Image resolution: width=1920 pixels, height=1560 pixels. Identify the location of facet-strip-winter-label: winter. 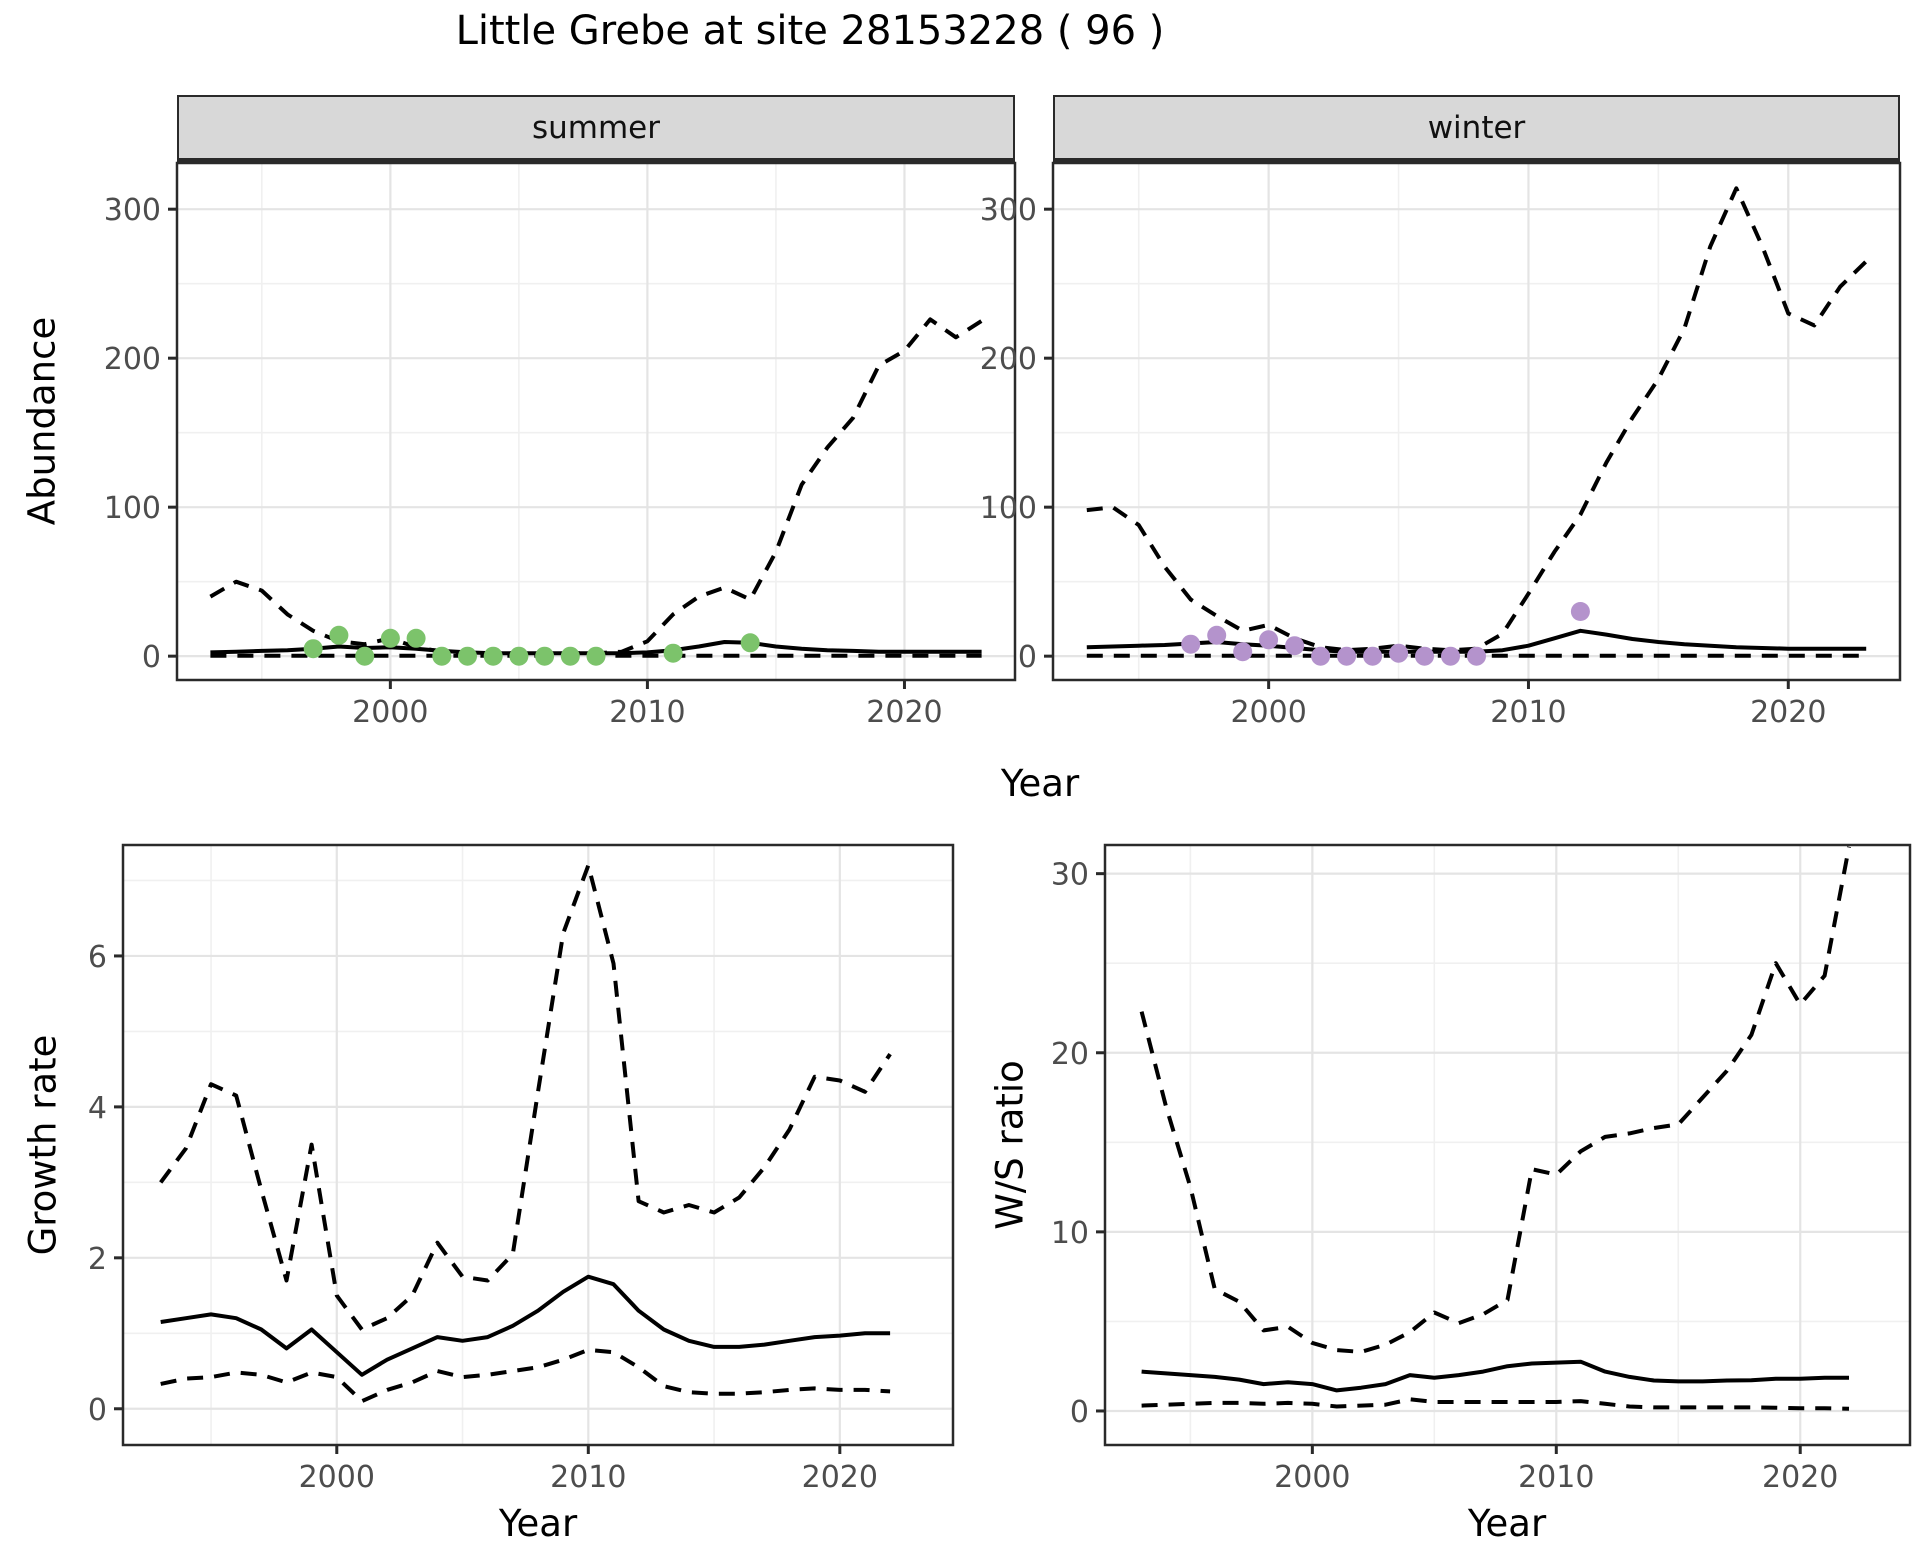
(1476, 127).